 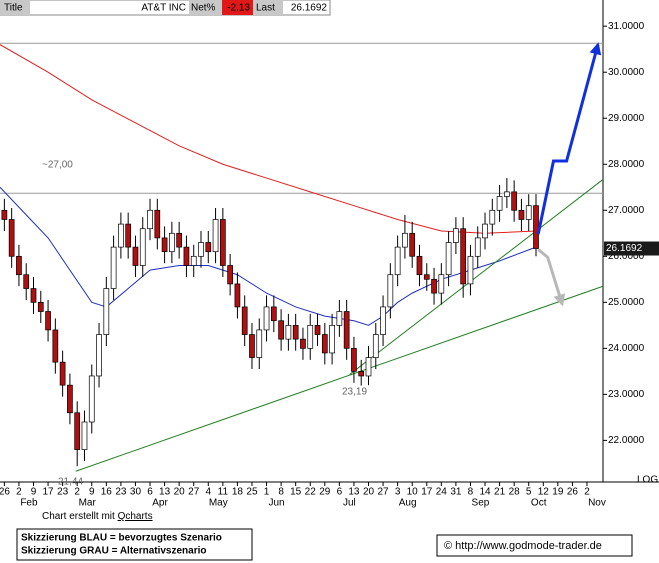 I want to click on x-tick-label: 19, so click(x=558, y=492).